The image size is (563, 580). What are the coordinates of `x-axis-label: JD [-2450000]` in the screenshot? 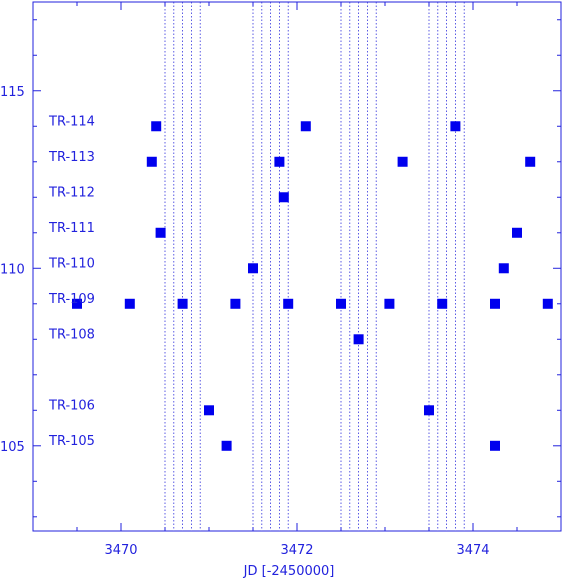 It's located at (289, 571).